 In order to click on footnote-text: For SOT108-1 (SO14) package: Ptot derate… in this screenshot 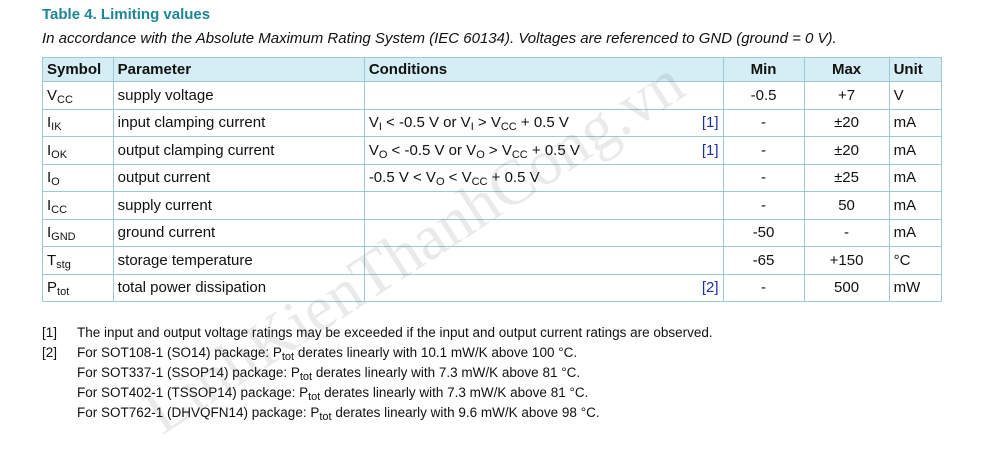, I will do `click(327, 353)`.